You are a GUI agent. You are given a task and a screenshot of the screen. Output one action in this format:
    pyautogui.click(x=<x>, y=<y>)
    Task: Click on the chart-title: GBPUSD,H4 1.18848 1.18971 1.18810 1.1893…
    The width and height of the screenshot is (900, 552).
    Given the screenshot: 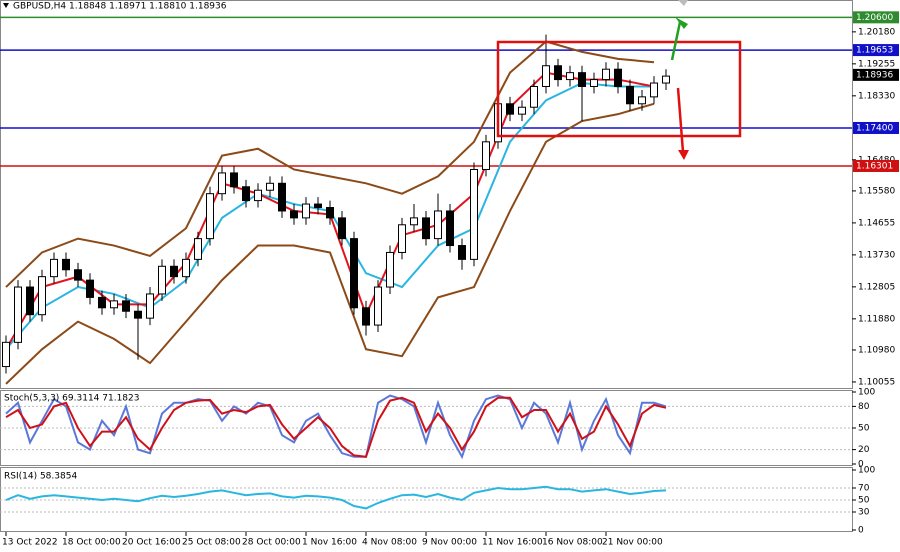 What is the action you would take?
    pyautogui.click(x=120, y=7)
    